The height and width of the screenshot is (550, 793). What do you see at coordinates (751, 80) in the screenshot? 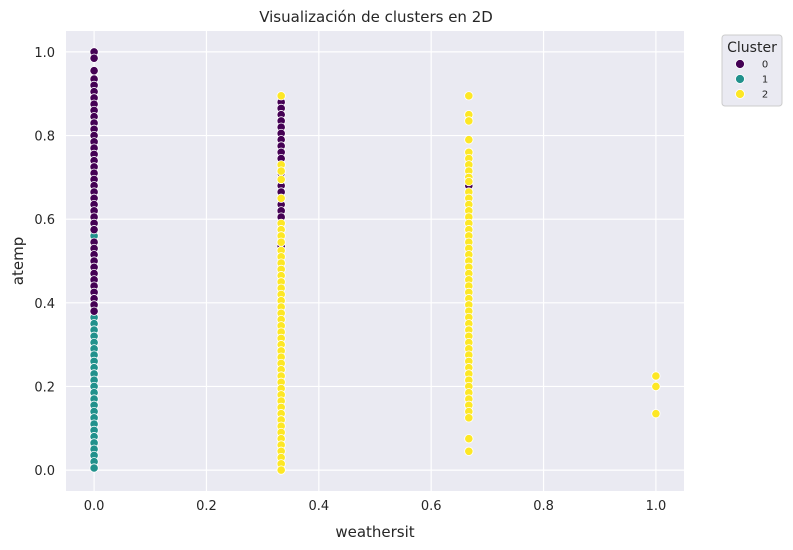
I see `legend-entries: 0 1 2` at bounding box center [751, 80].